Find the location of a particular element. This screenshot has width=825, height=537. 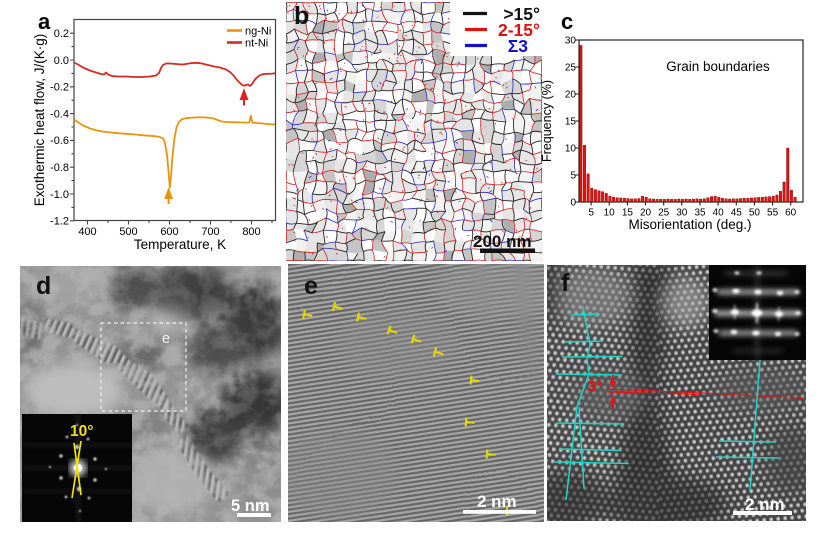

svg-text: 40 is located at coordinates (719, 213).